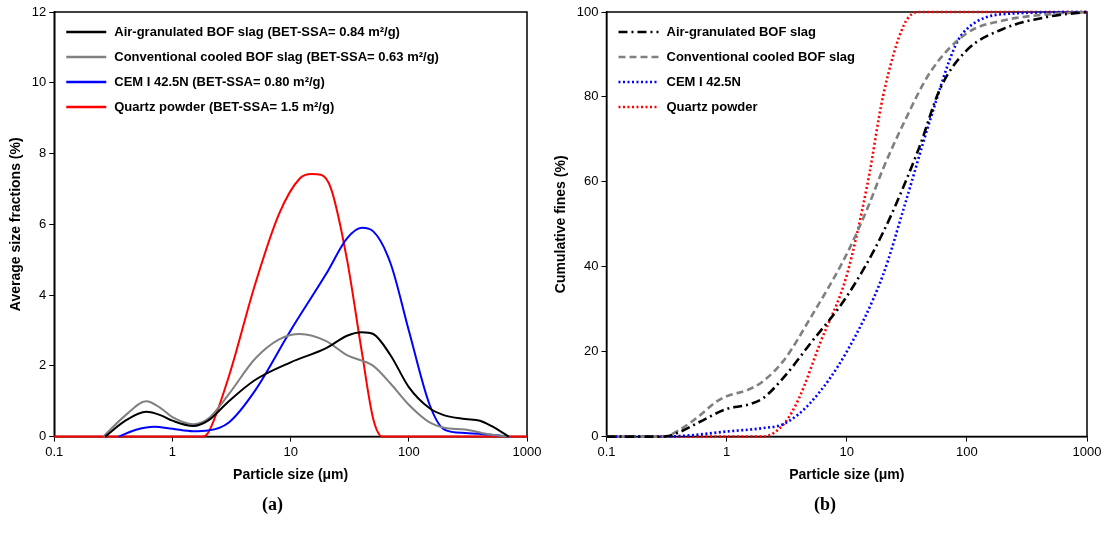 The height and width of the screenshot is (533, 1105). I want to click on text: (b), so click(825, 504).